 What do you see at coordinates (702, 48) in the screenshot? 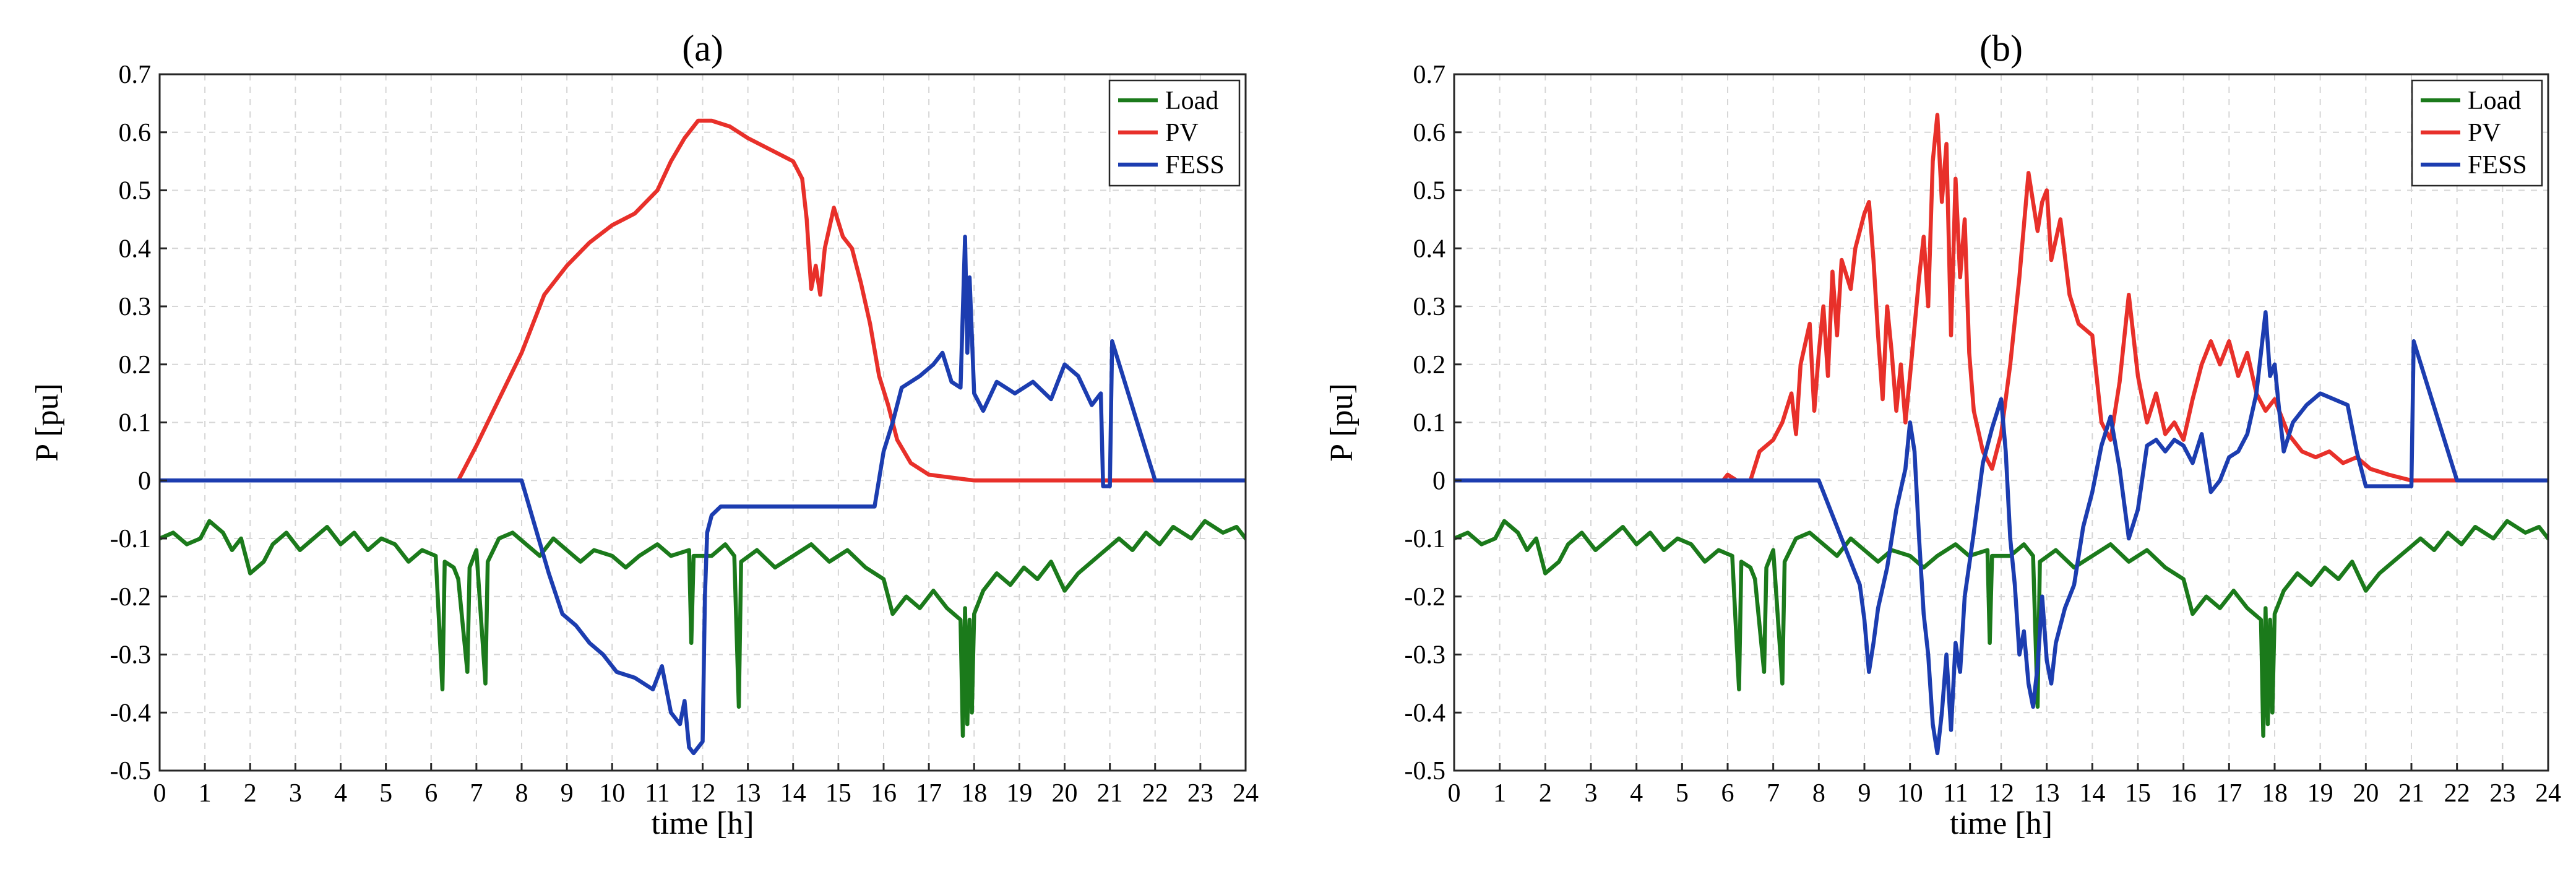
I see `chart-title: (a)` at bounding box center [702, 48].